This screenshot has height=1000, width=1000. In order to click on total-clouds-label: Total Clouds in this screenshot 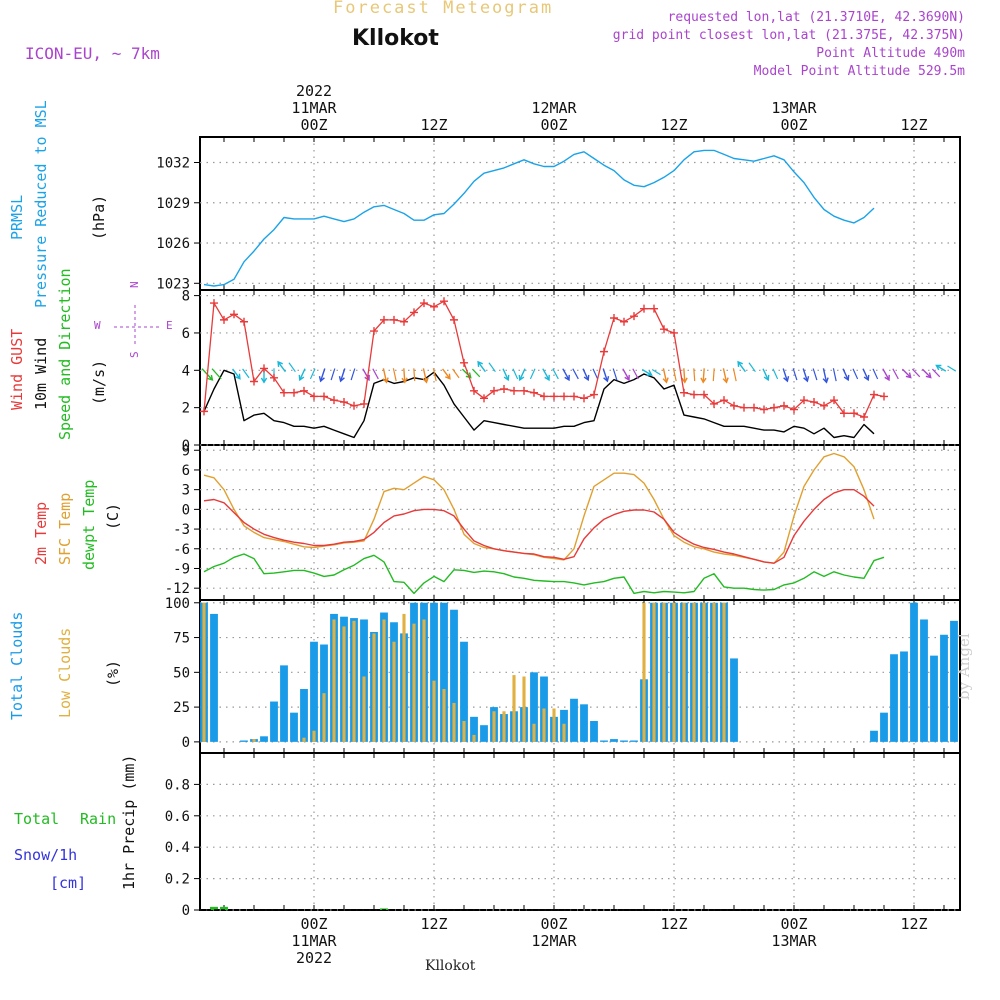, I will do `click(17, 665)`.